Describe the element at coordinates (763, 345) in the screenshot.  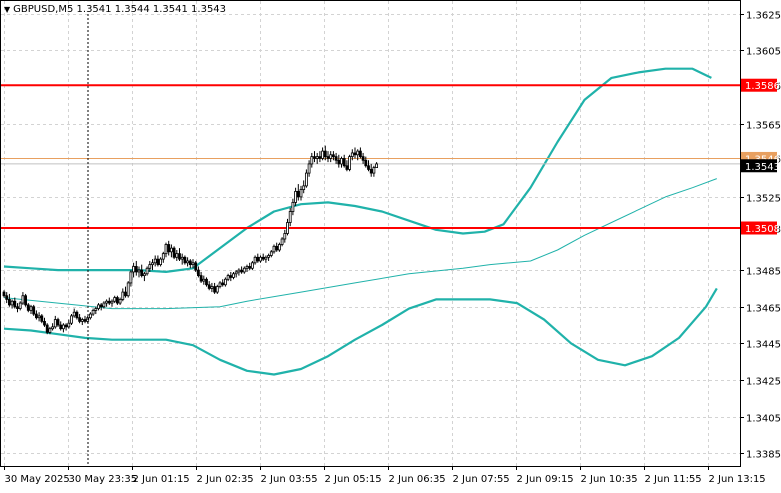
I see `y-tick-label: 1.3445` at that location.